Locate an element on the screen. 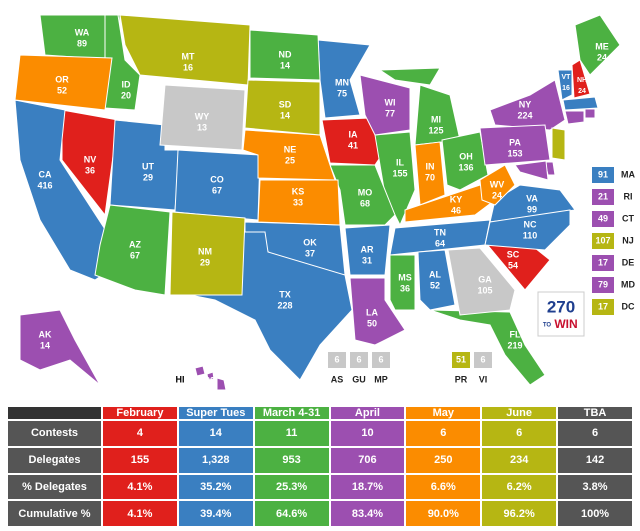 This screenshot has height=531, width=640. table-cell: 14 is located at coordinates (215, 433).